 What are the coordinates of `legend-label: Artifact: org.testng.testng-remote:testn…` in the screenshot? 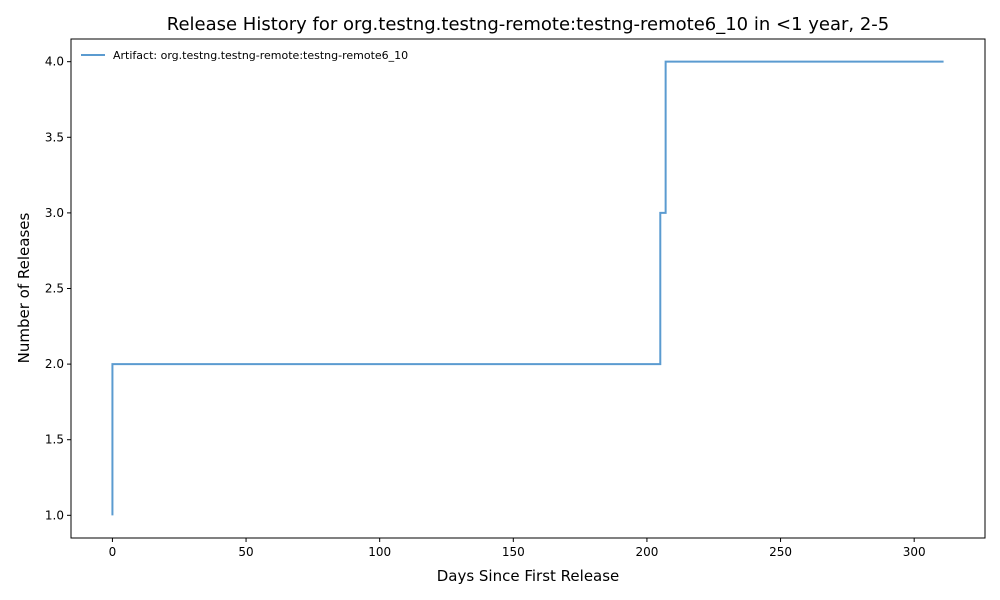 It's located at (260, 55).